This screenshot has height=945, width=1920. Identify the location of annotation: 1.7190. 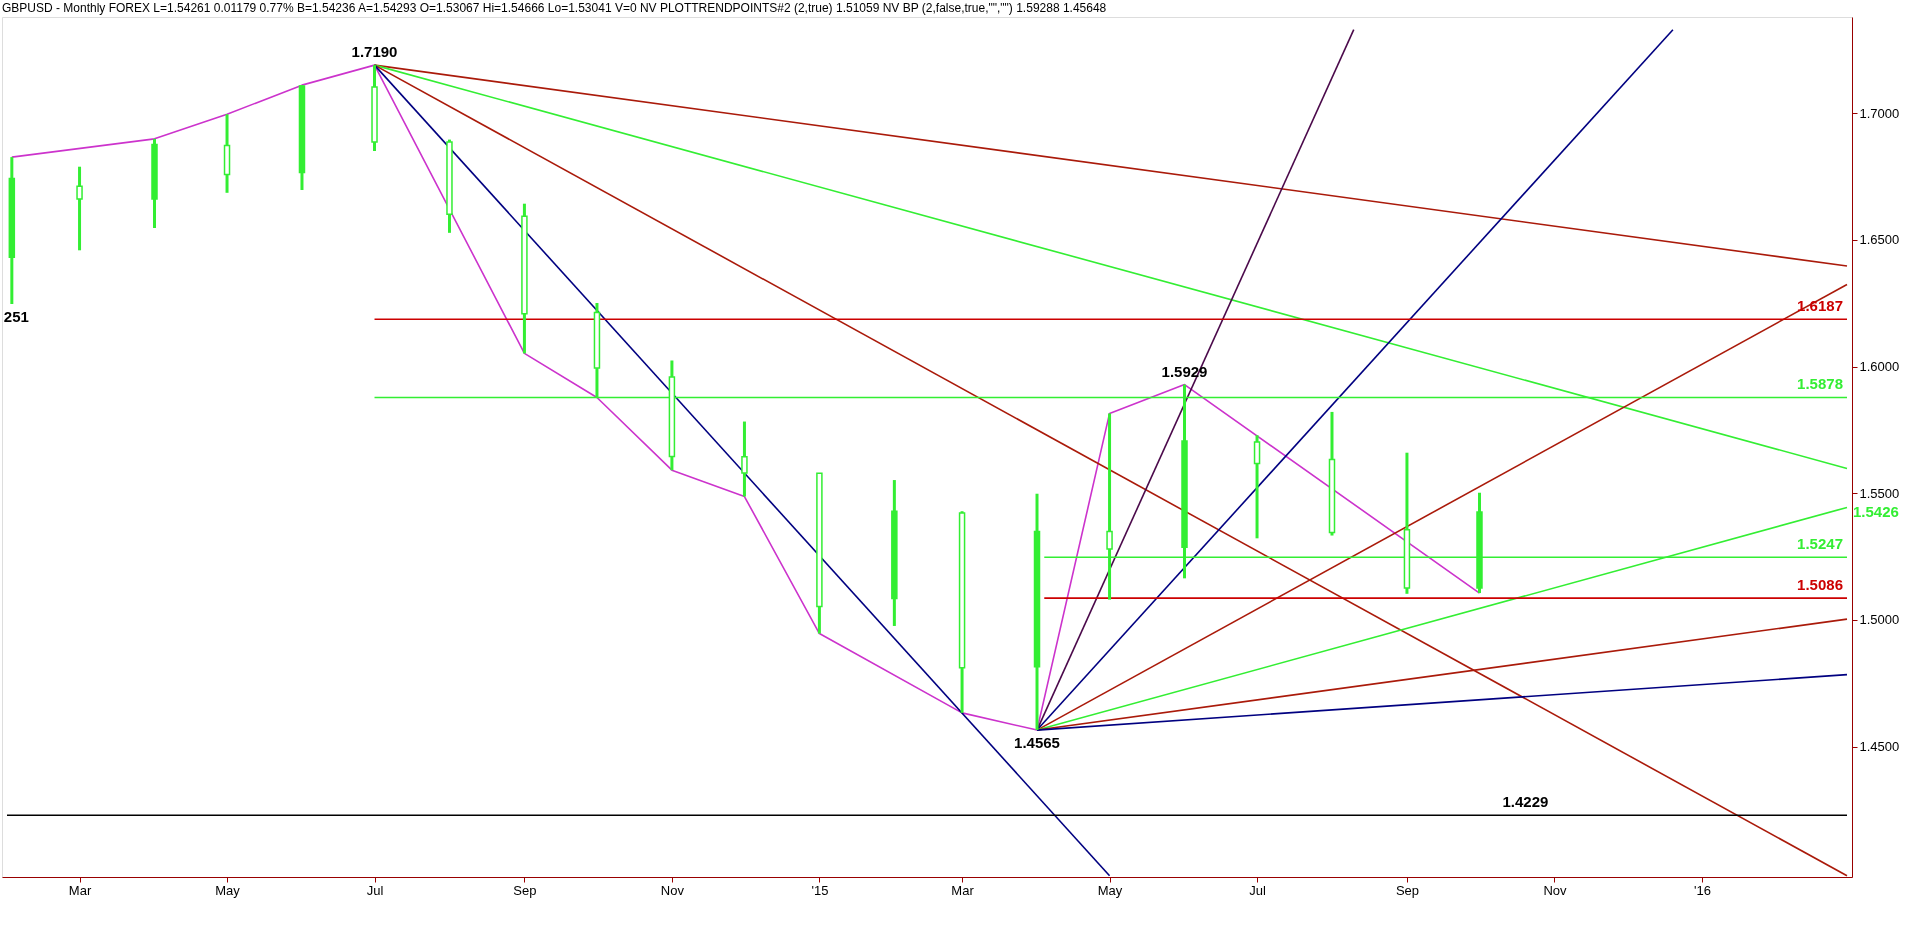
(374, 52).